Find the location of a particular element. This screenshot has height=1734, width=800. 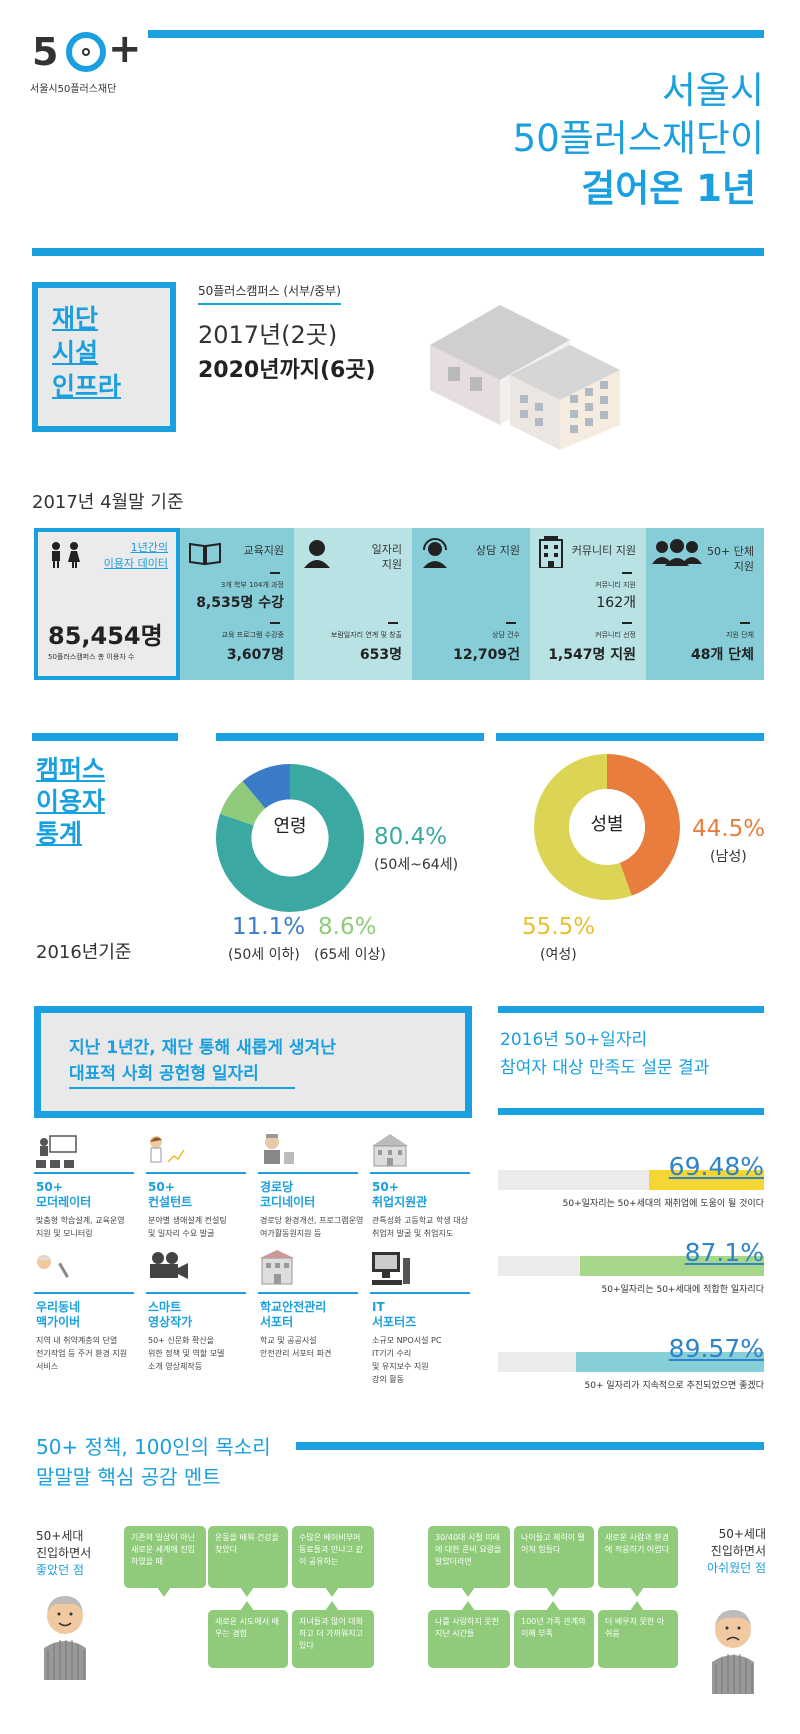

title-line-3: 걸어온 1년 is located at coordinates (668, 188).